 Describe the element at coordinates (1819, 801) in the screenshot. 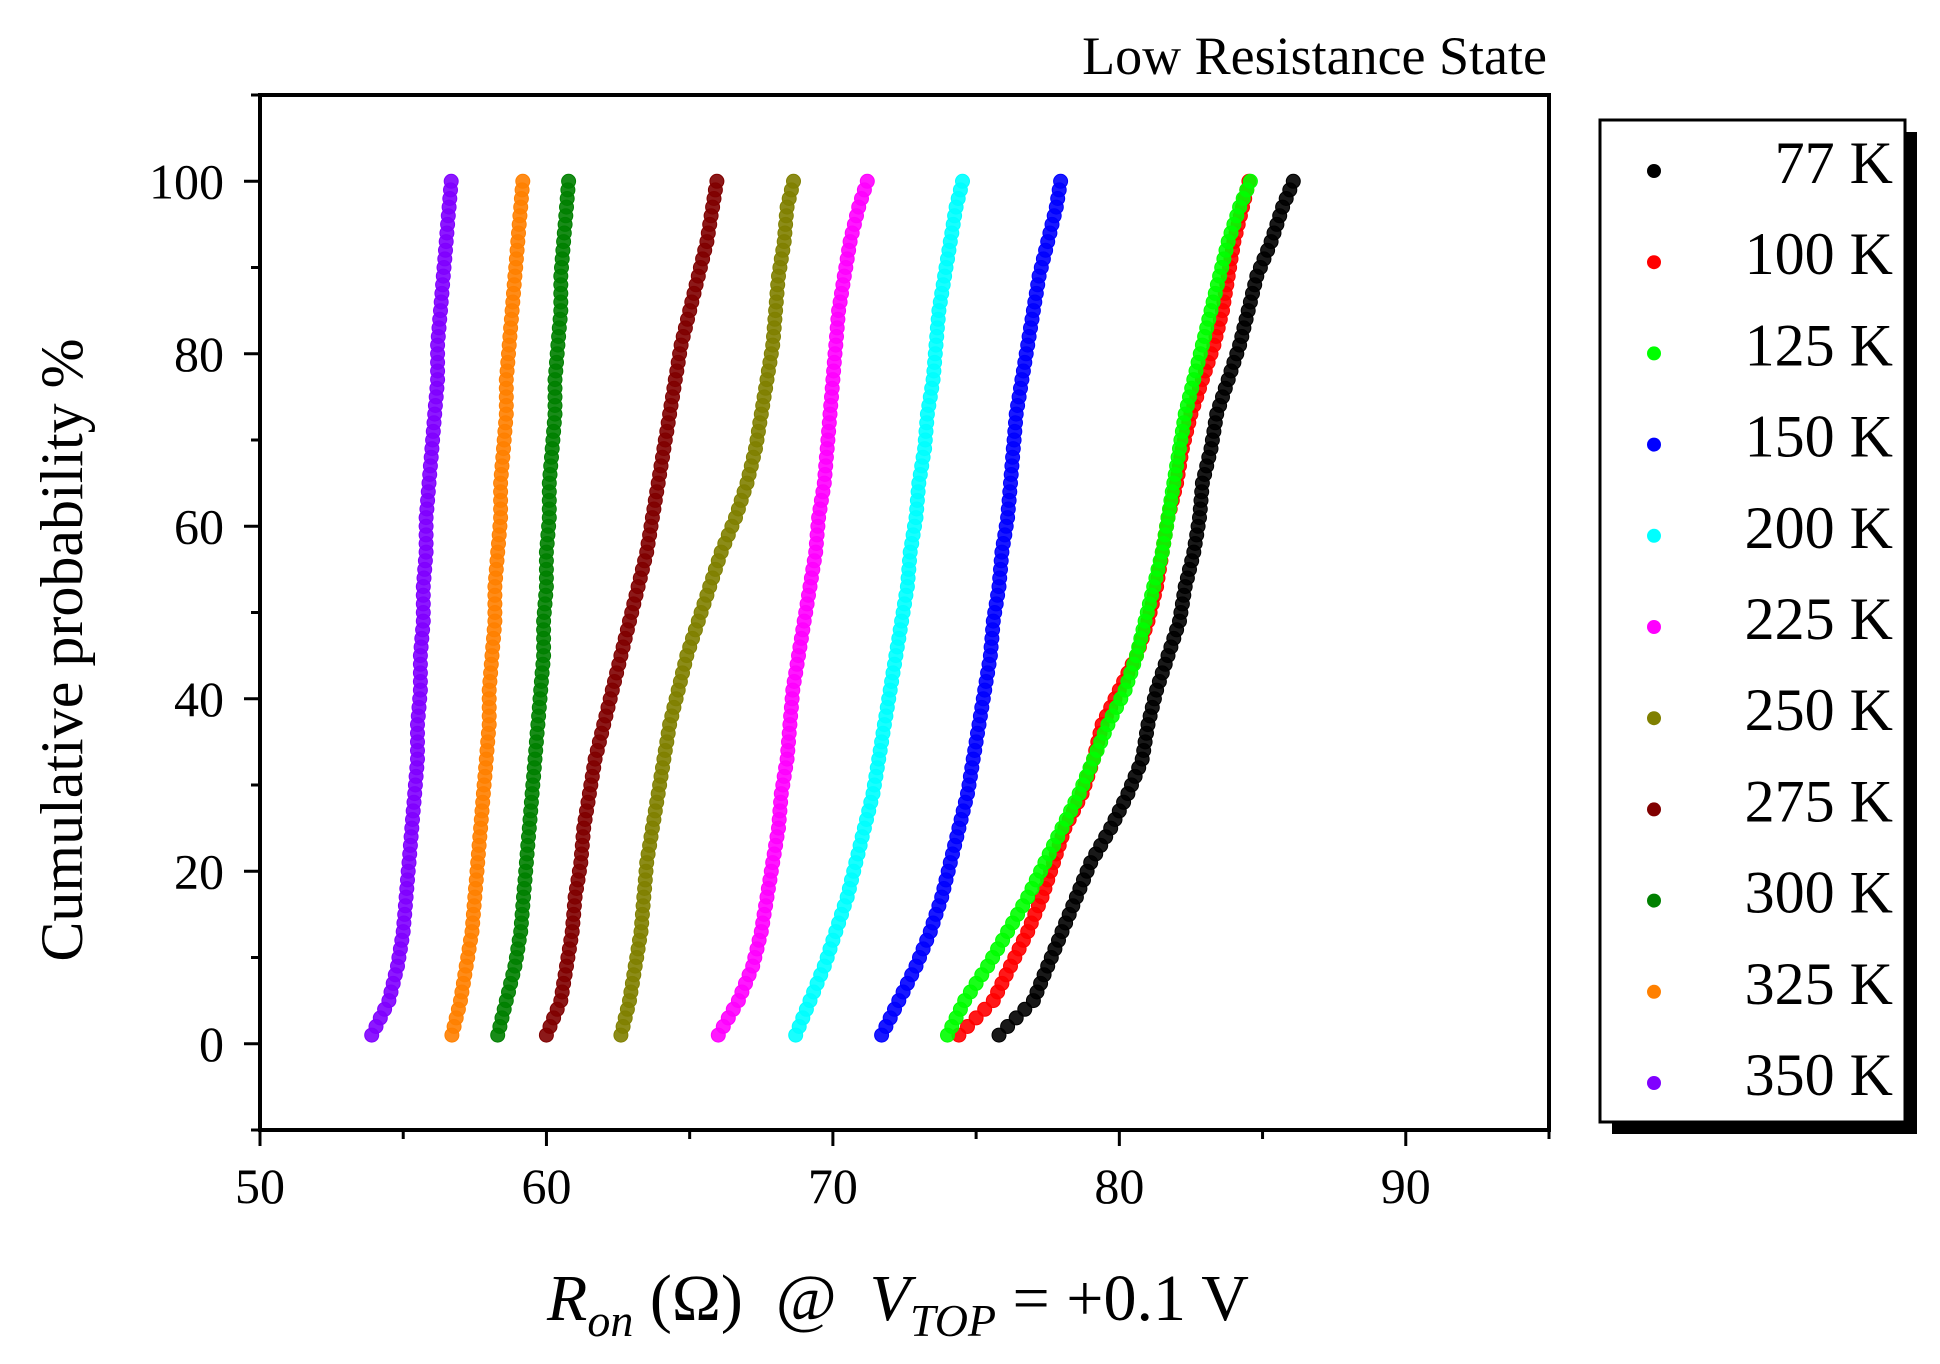

I see `legend-label: 275 K` at that location.